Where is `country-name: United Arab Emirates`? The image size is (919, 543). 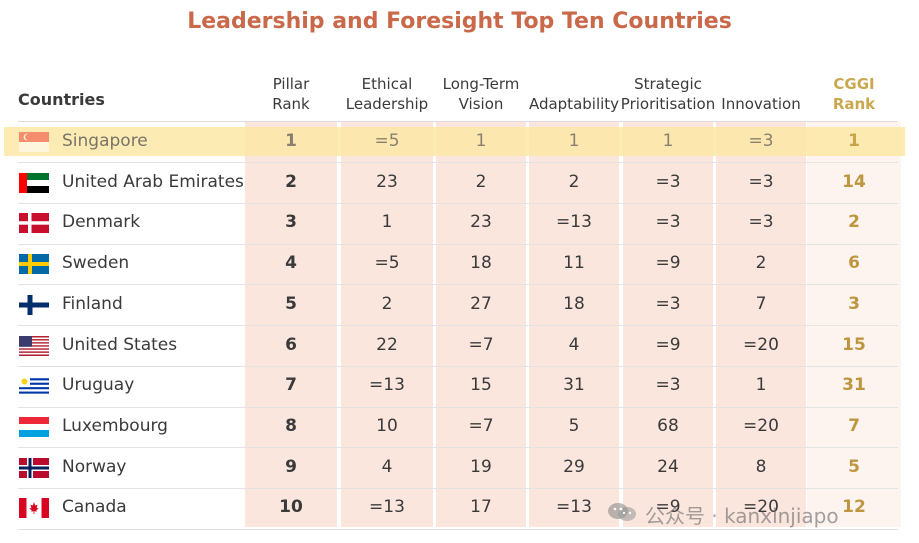
country-name: United Arab Emirates is located at coordinates (153, 181).